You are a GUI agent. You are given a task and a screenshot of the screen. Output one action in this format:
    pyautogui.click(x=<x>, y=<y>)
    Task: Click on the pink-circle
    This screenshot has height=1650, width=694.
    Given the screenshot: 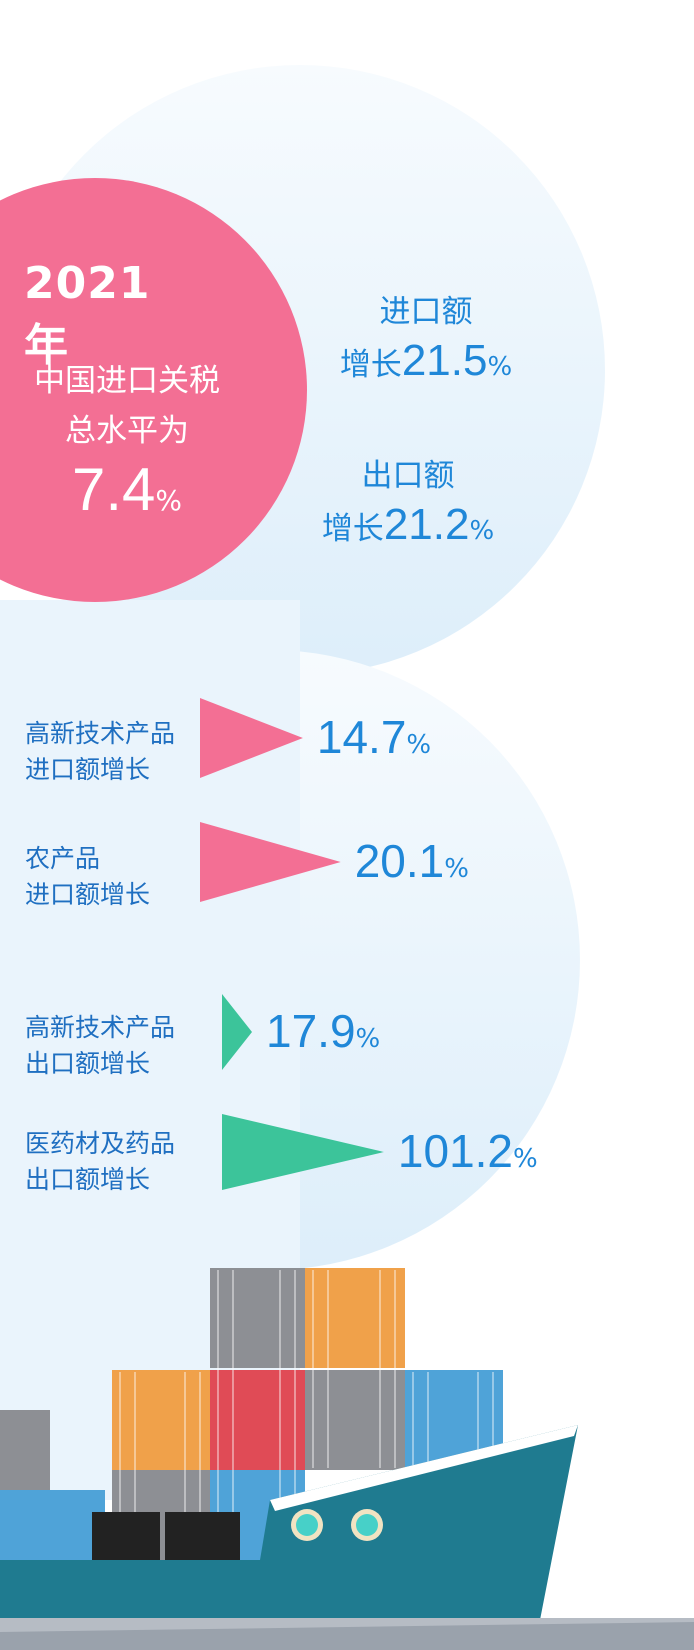 What is the action you would take?
    pyautogui.click(x=153, y=390)
    